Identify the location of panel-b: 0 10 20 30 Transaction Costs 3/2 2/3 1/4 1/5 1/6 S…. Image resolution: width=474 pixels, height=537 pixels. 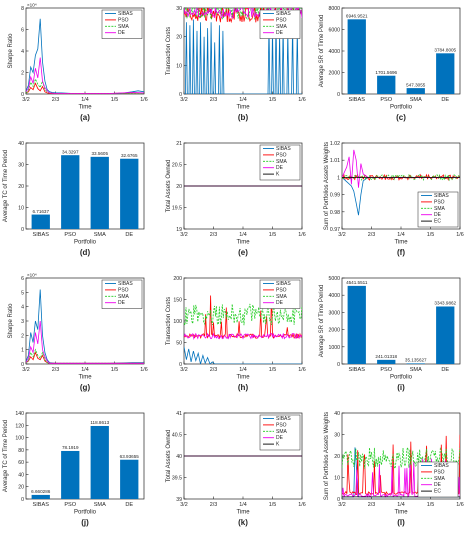
(236, 64).